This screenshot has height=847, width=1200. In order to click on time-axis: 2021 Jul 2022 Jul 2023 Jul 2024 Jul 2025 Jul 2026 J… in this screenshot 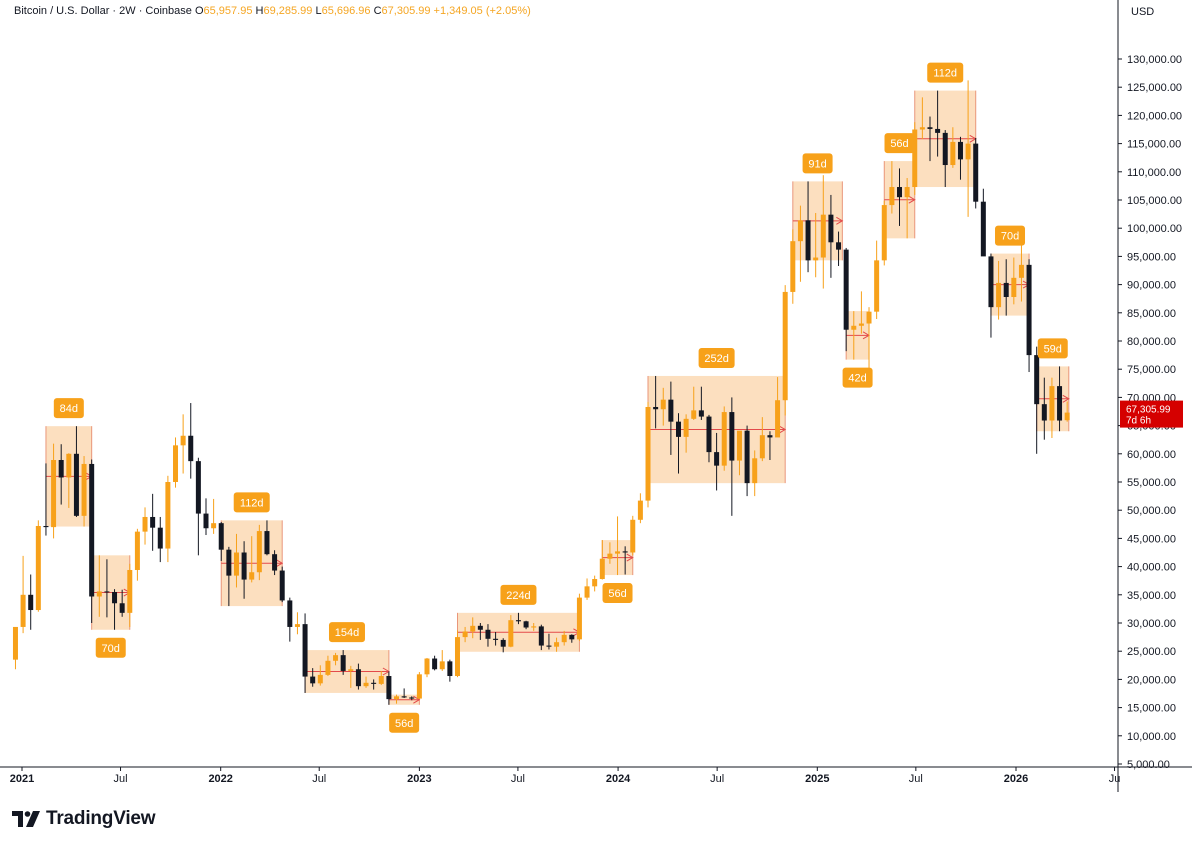, I will do `click(565, 776)`.